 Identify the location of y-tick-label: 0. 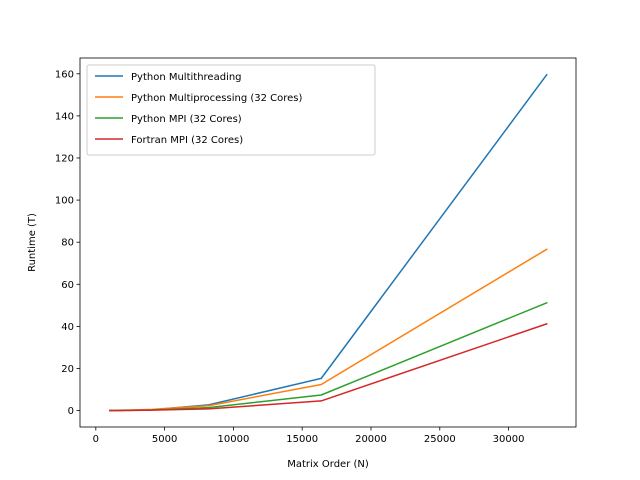
(71, 411).